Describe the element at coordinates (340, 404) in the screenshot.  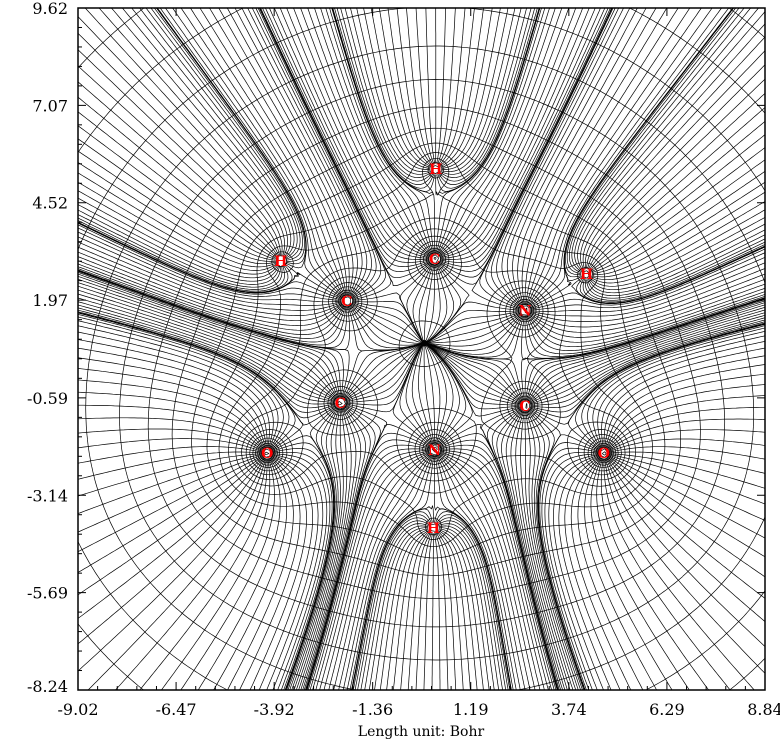
I see `atom-label-c-7: C` at that location.